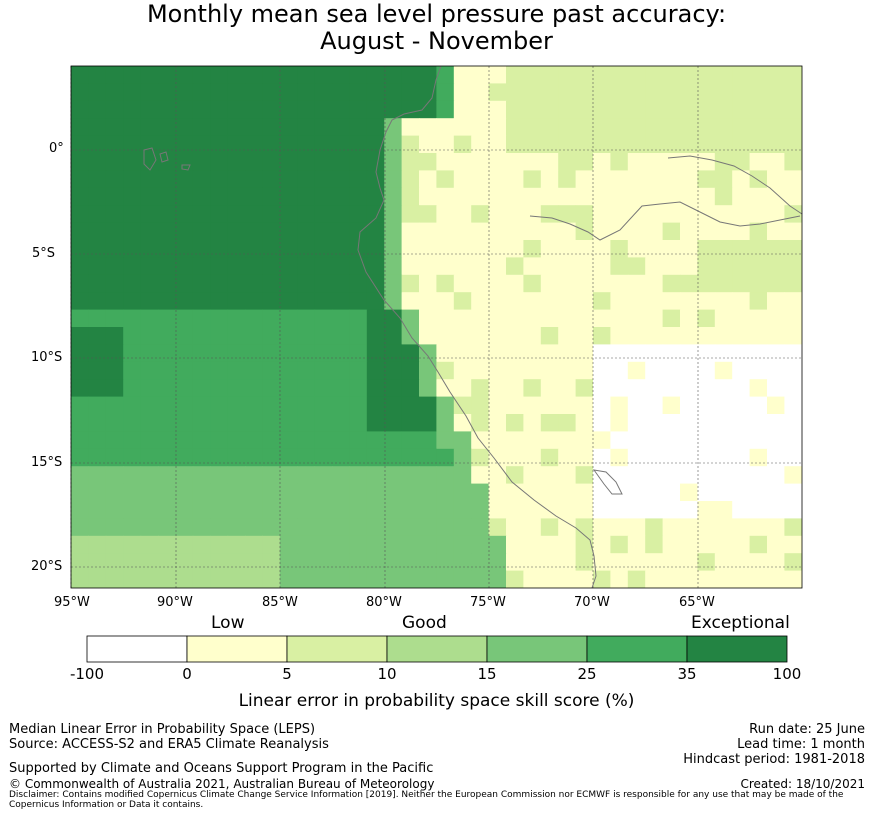 The image size is (873, 816). I want to click on category-good: Good, so click(424, 623).